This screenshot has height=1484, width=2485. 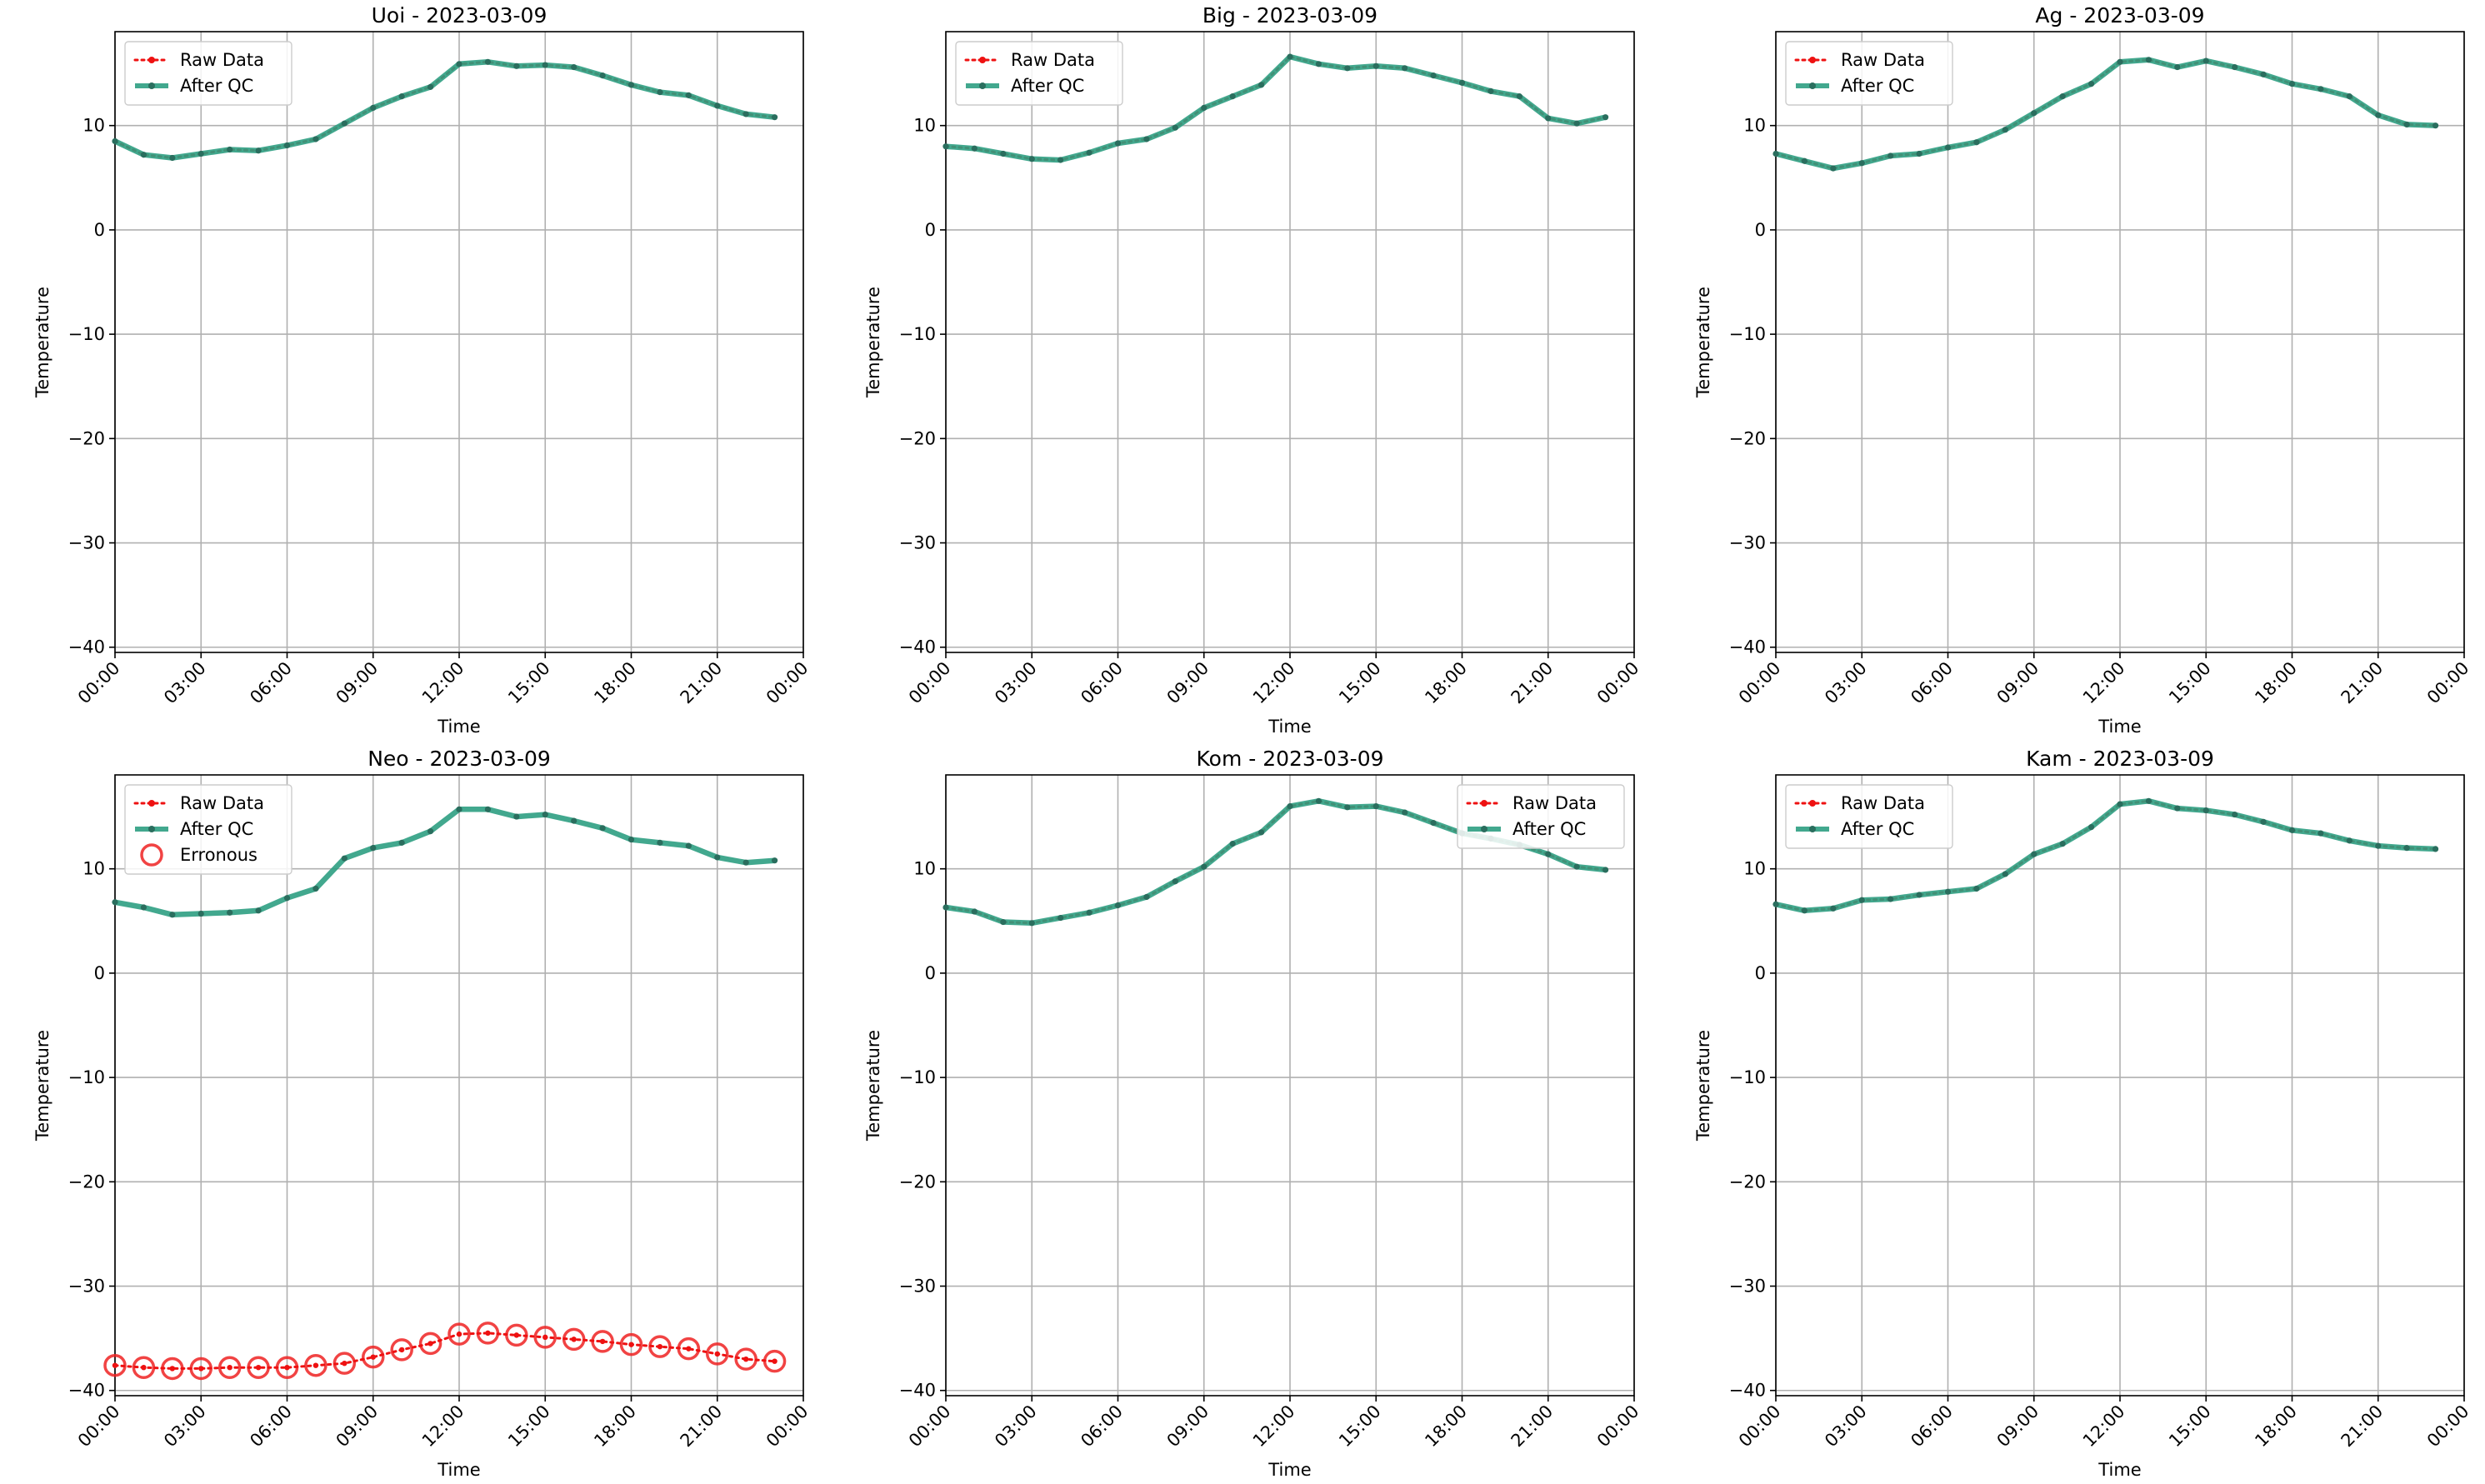 I want to click on legend-label: After QC, so click(x=1047, y=86).